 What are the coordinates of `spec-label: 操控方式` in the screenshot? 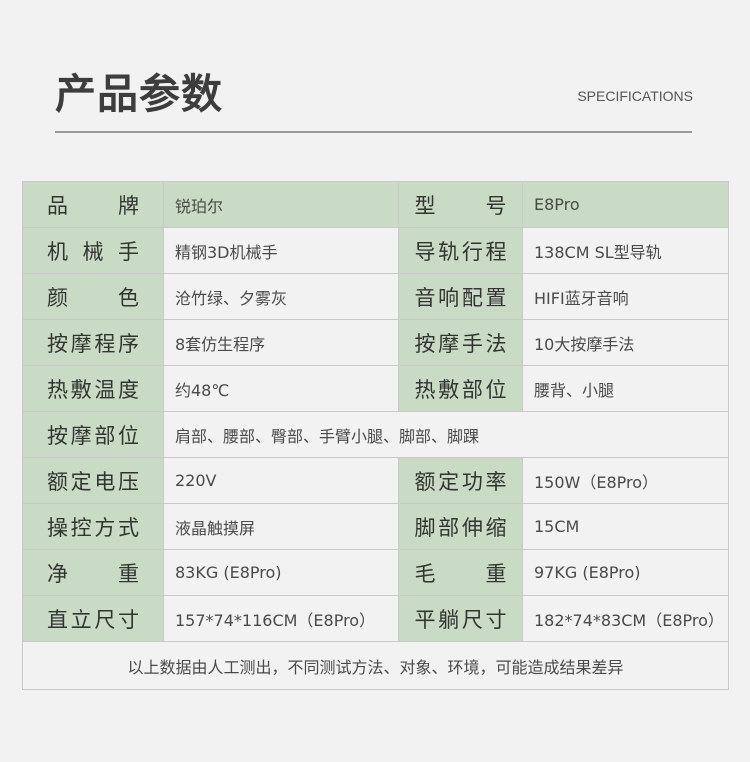 It's located at (93, 526).